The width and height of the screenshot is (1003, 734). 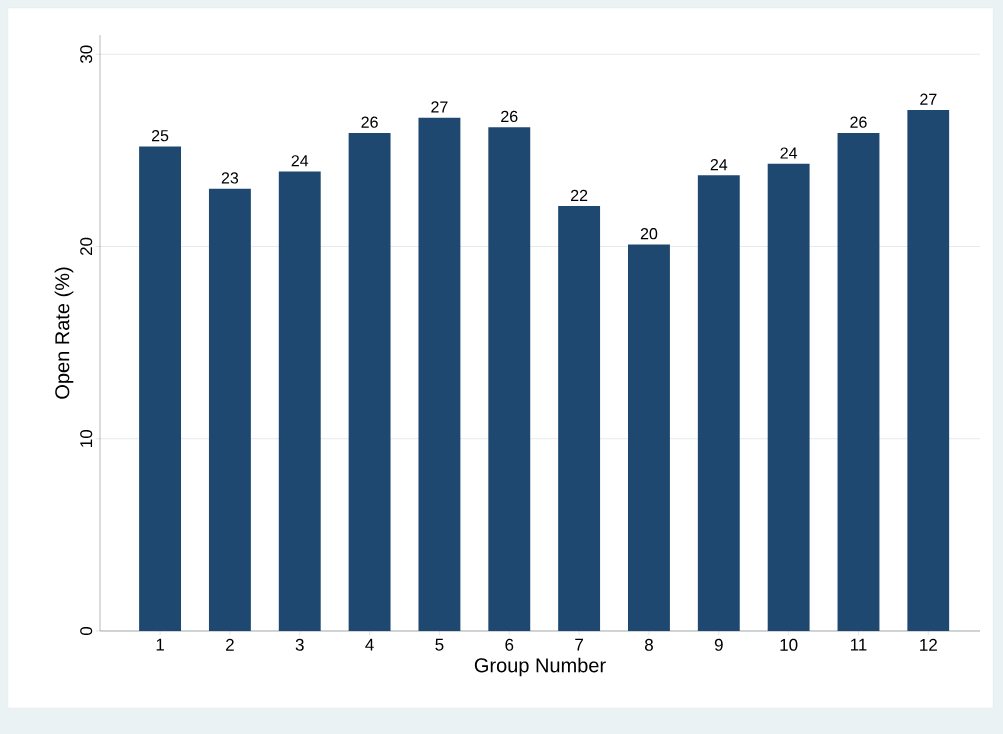 I want to click on data-label: 20, so click(x=649, y=234).